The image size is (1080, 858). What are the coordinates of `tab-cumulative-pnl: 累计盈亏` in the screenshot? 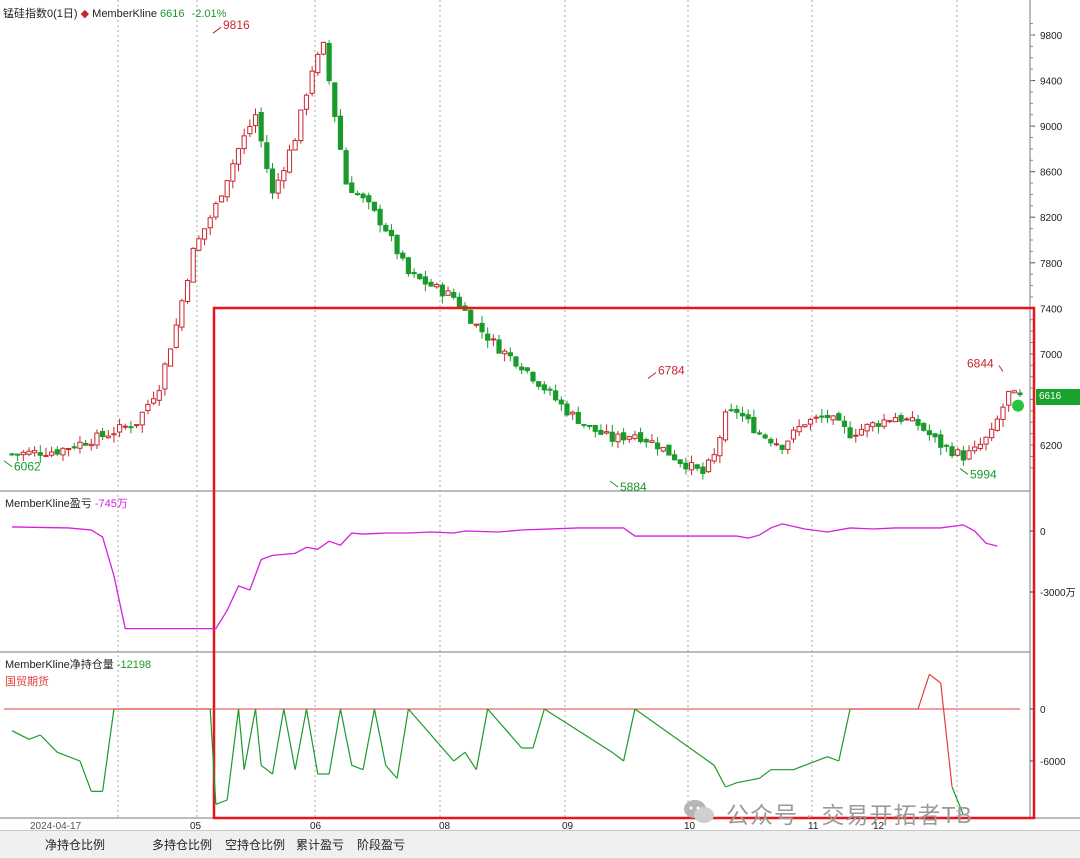 It's located at (320, 845).